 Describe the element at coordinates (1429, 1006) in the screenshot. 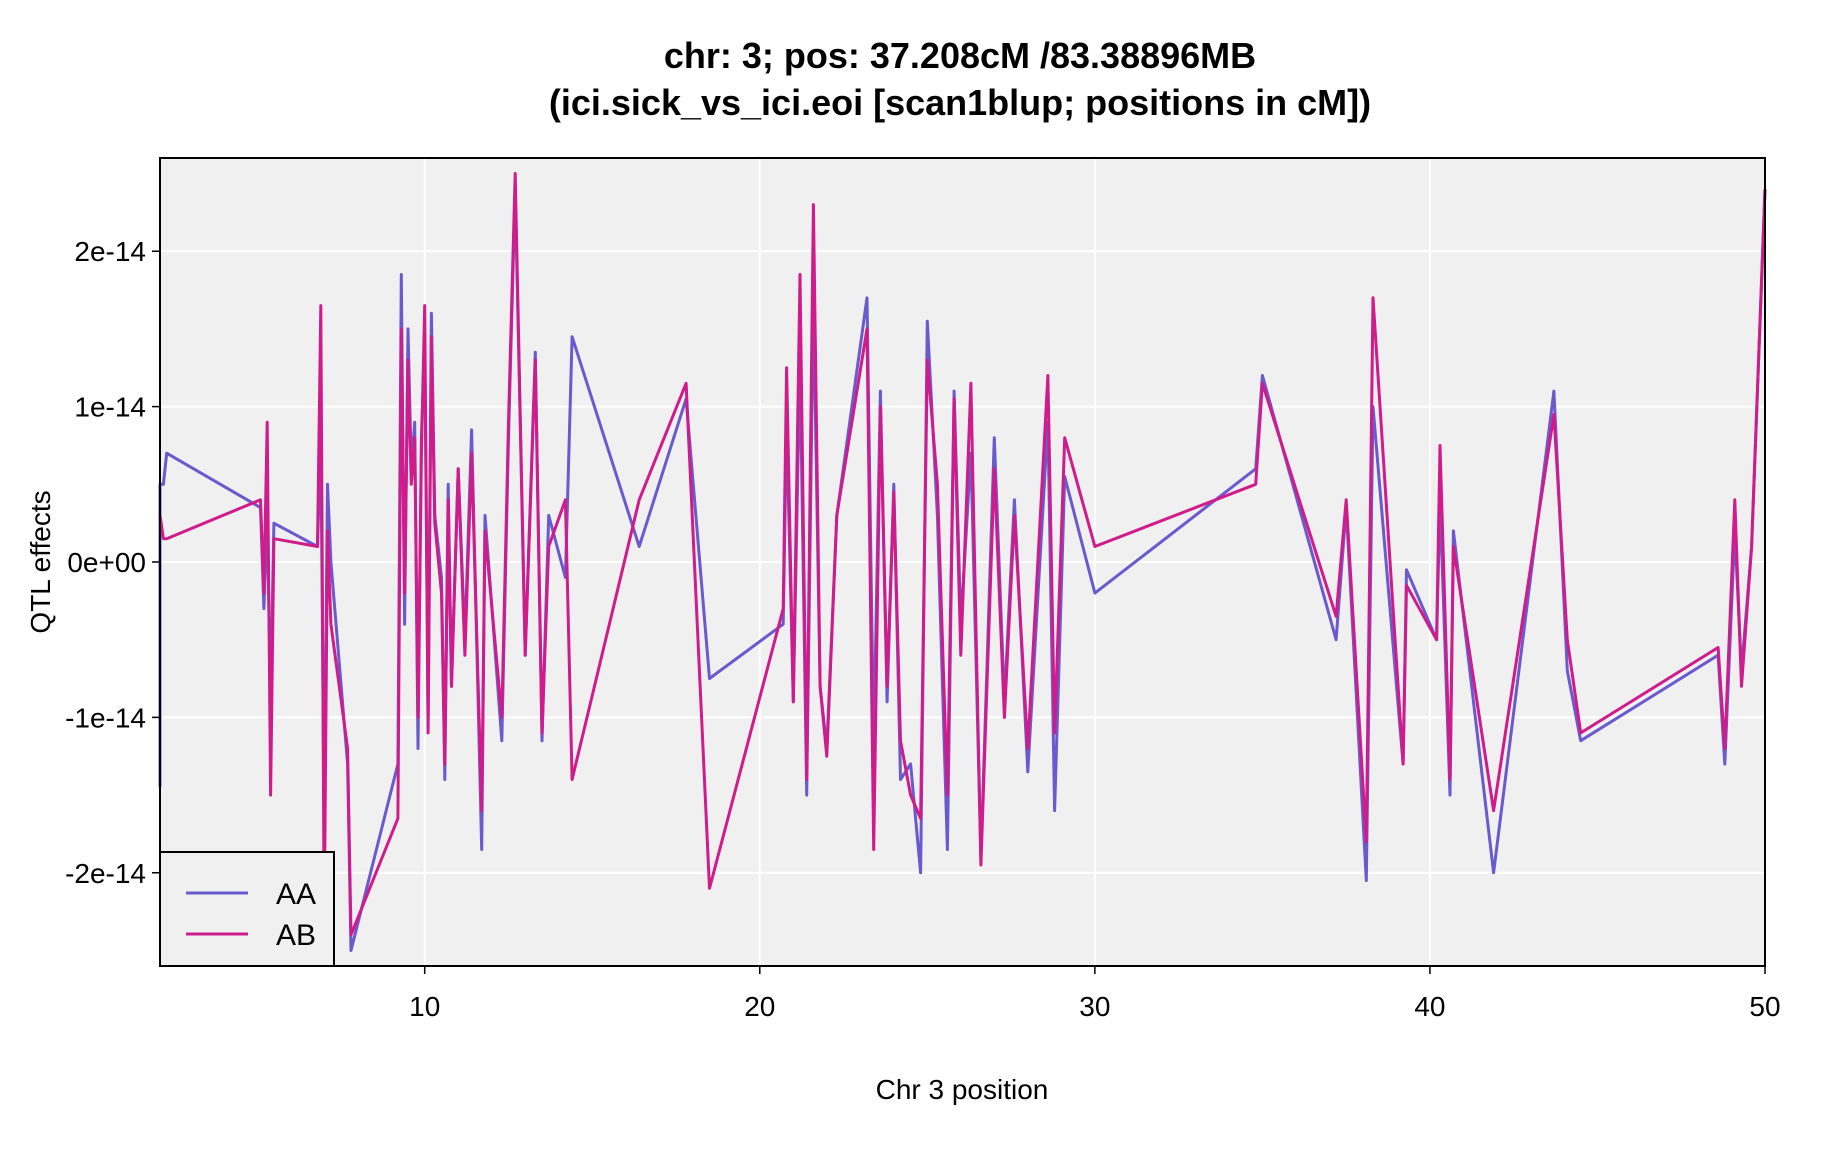

I see `x-tick-label: 40` at that location.